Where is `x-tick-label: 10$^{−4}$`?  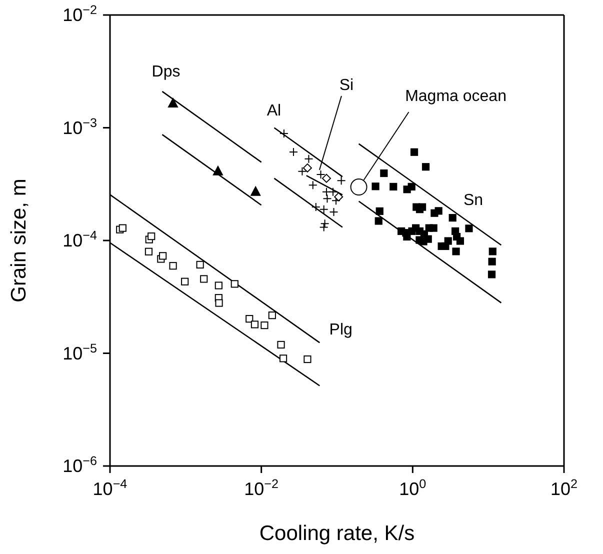 x-tick-label: 10$^{−4}$ is located at coordinates (110, 488).